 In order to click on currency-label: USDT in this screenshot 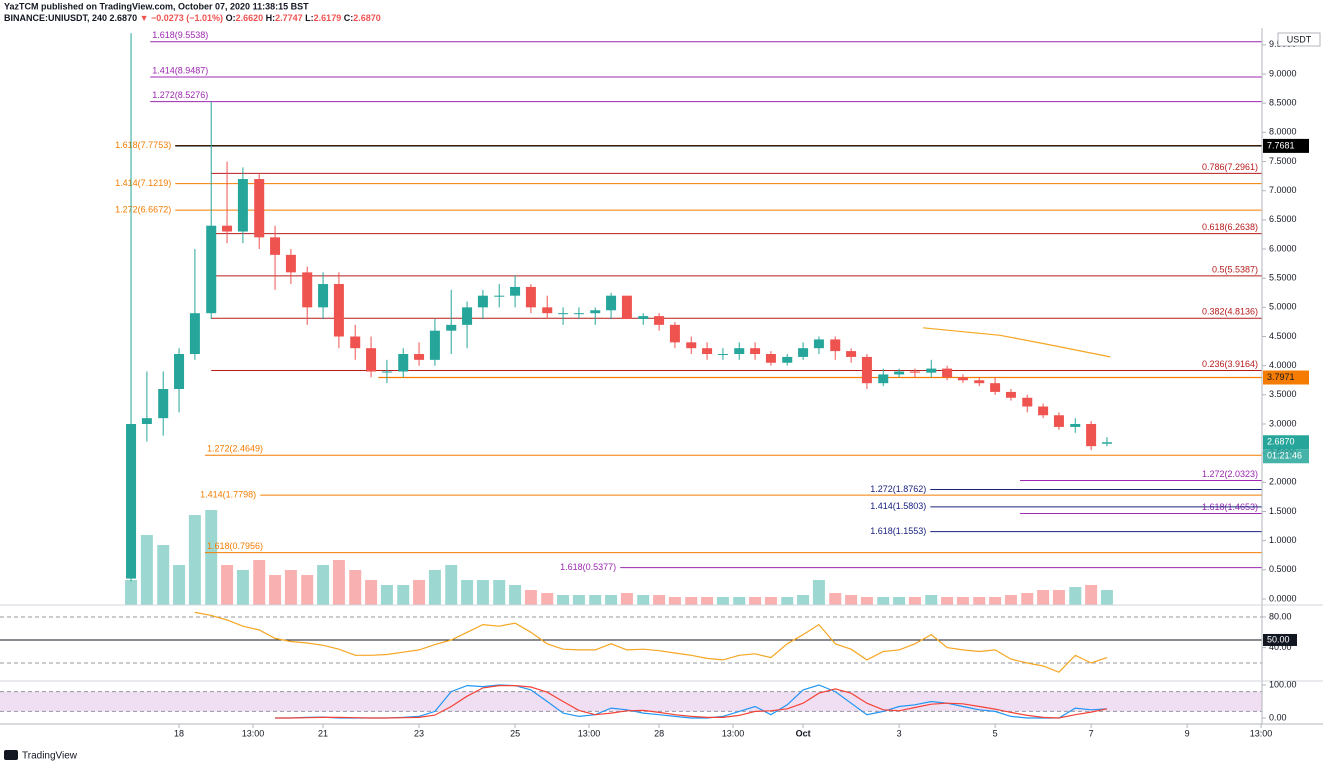, I will do `click(1299, 39)`.